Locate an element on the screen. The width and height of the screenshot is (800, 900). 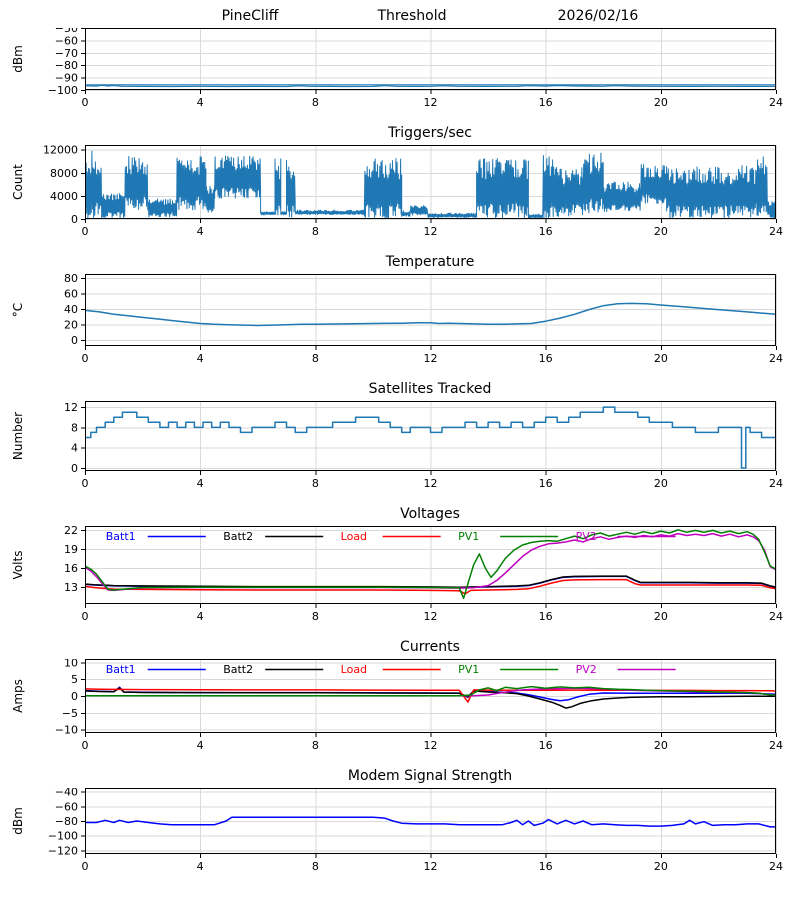
chart-panel-temperature: Temperature 0 20 40 60 80 0 4 8 12 16 20 24 °C is located at coordinates (400, 309).